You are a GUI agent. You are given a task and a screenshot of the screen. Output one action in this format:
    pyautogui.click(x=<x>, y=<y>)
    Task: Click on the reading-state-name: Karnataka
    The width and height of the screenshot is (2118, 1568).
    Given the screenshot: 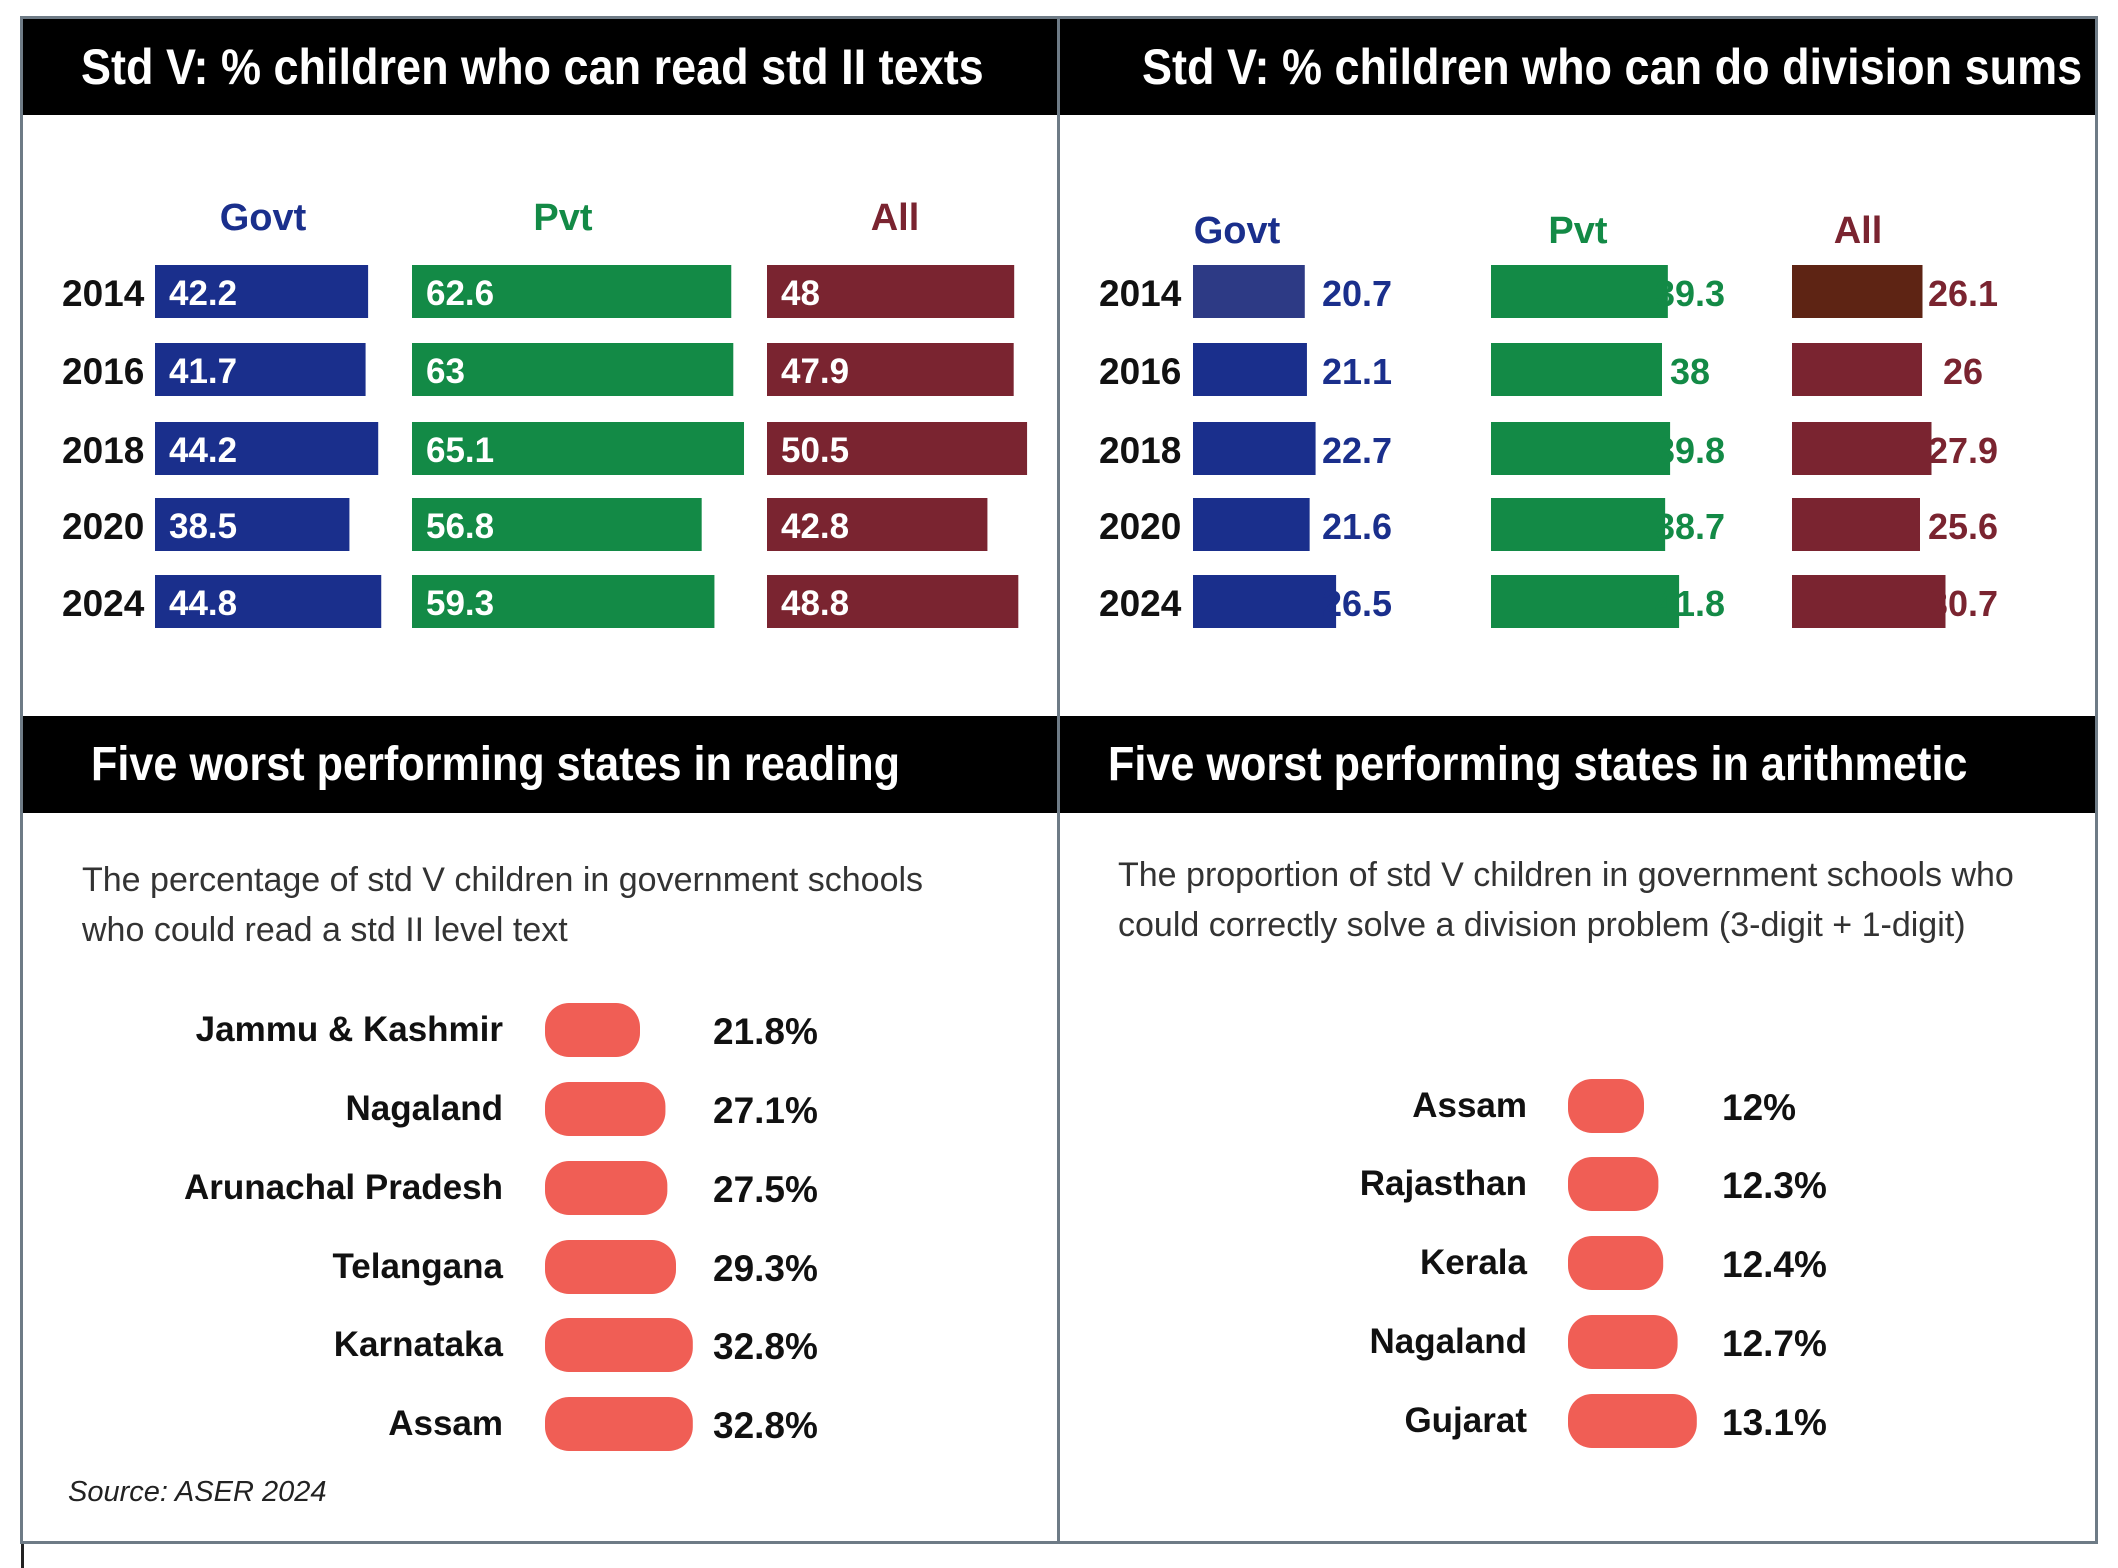 What is the action you would take?
    pyautogui.click(x=419, y=1344)
    